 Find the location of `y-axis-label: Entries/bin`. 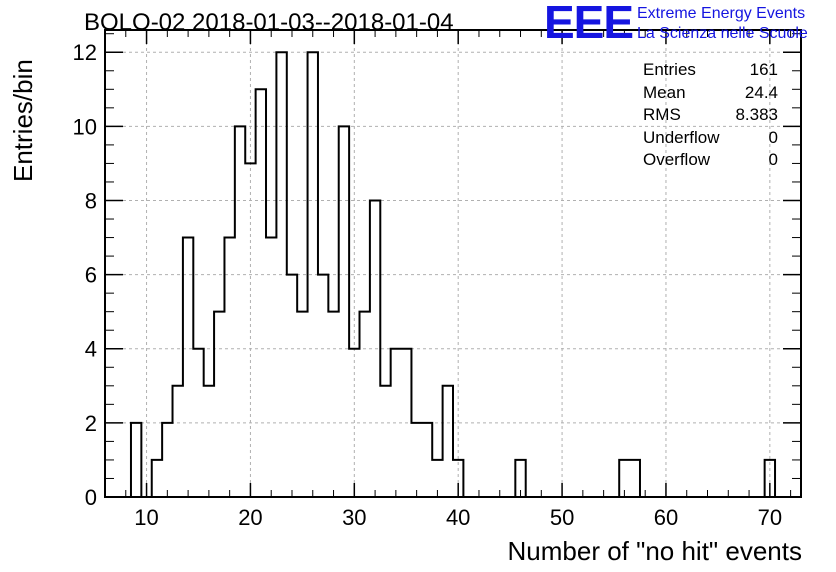

y-axis-label: Entries/bin is located at coordinates (23, 120).